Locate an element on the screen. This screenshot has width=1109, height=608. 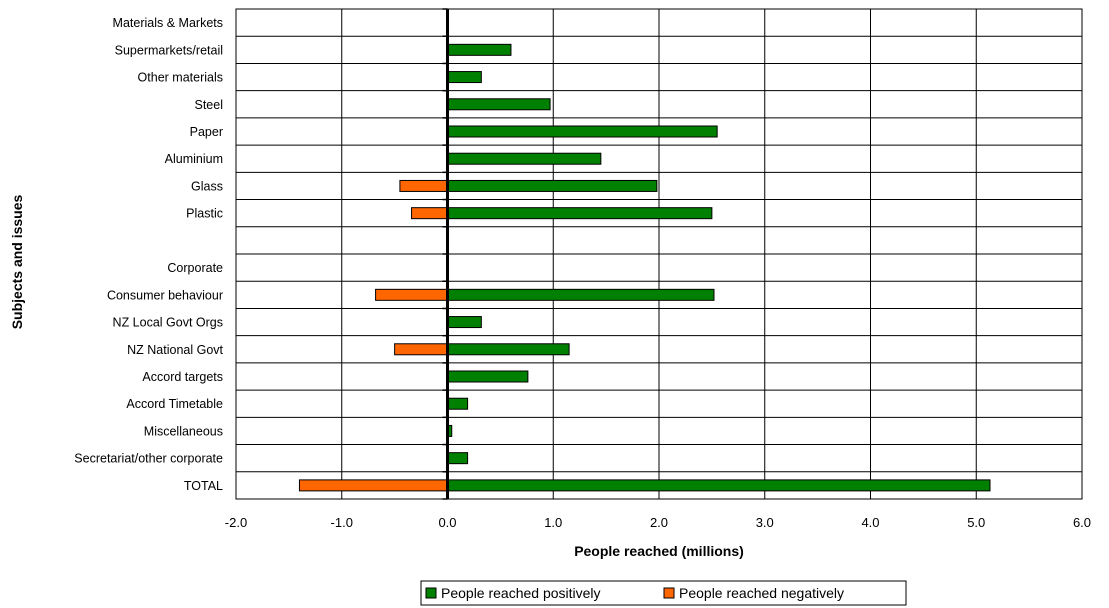
category-label: Corporate is located at coordinates (195, 268).